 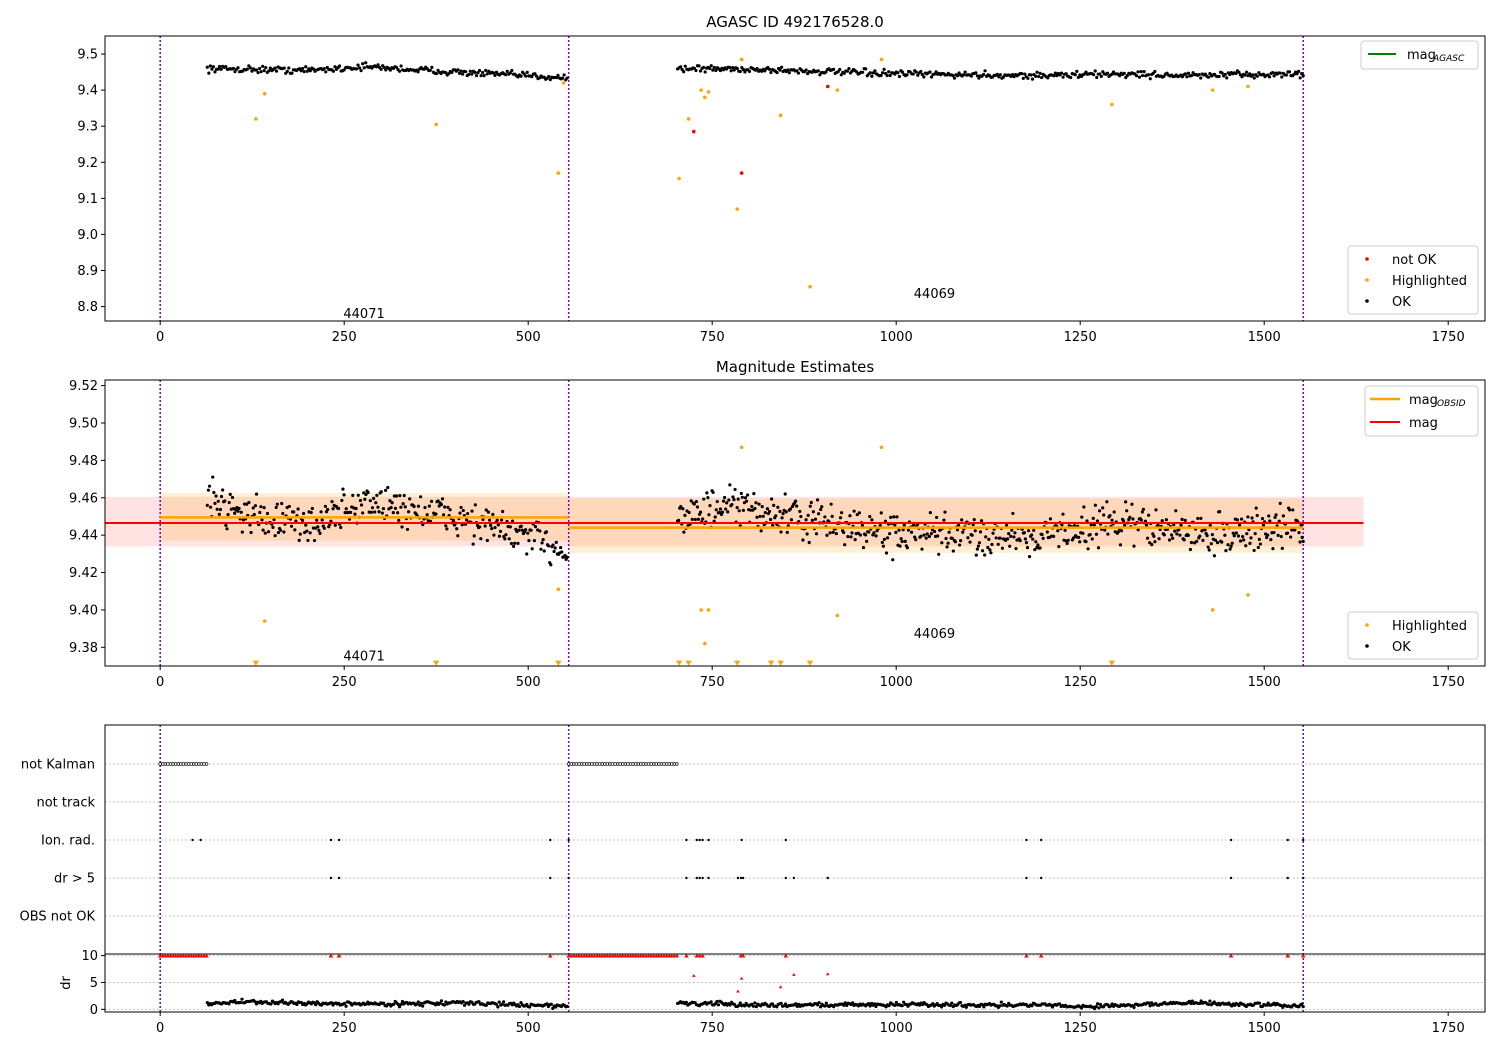 What do you see at coordinates (794, 974) in the screenshot?
I see `dr-outlier-marker` at bounding box center [794, 974].